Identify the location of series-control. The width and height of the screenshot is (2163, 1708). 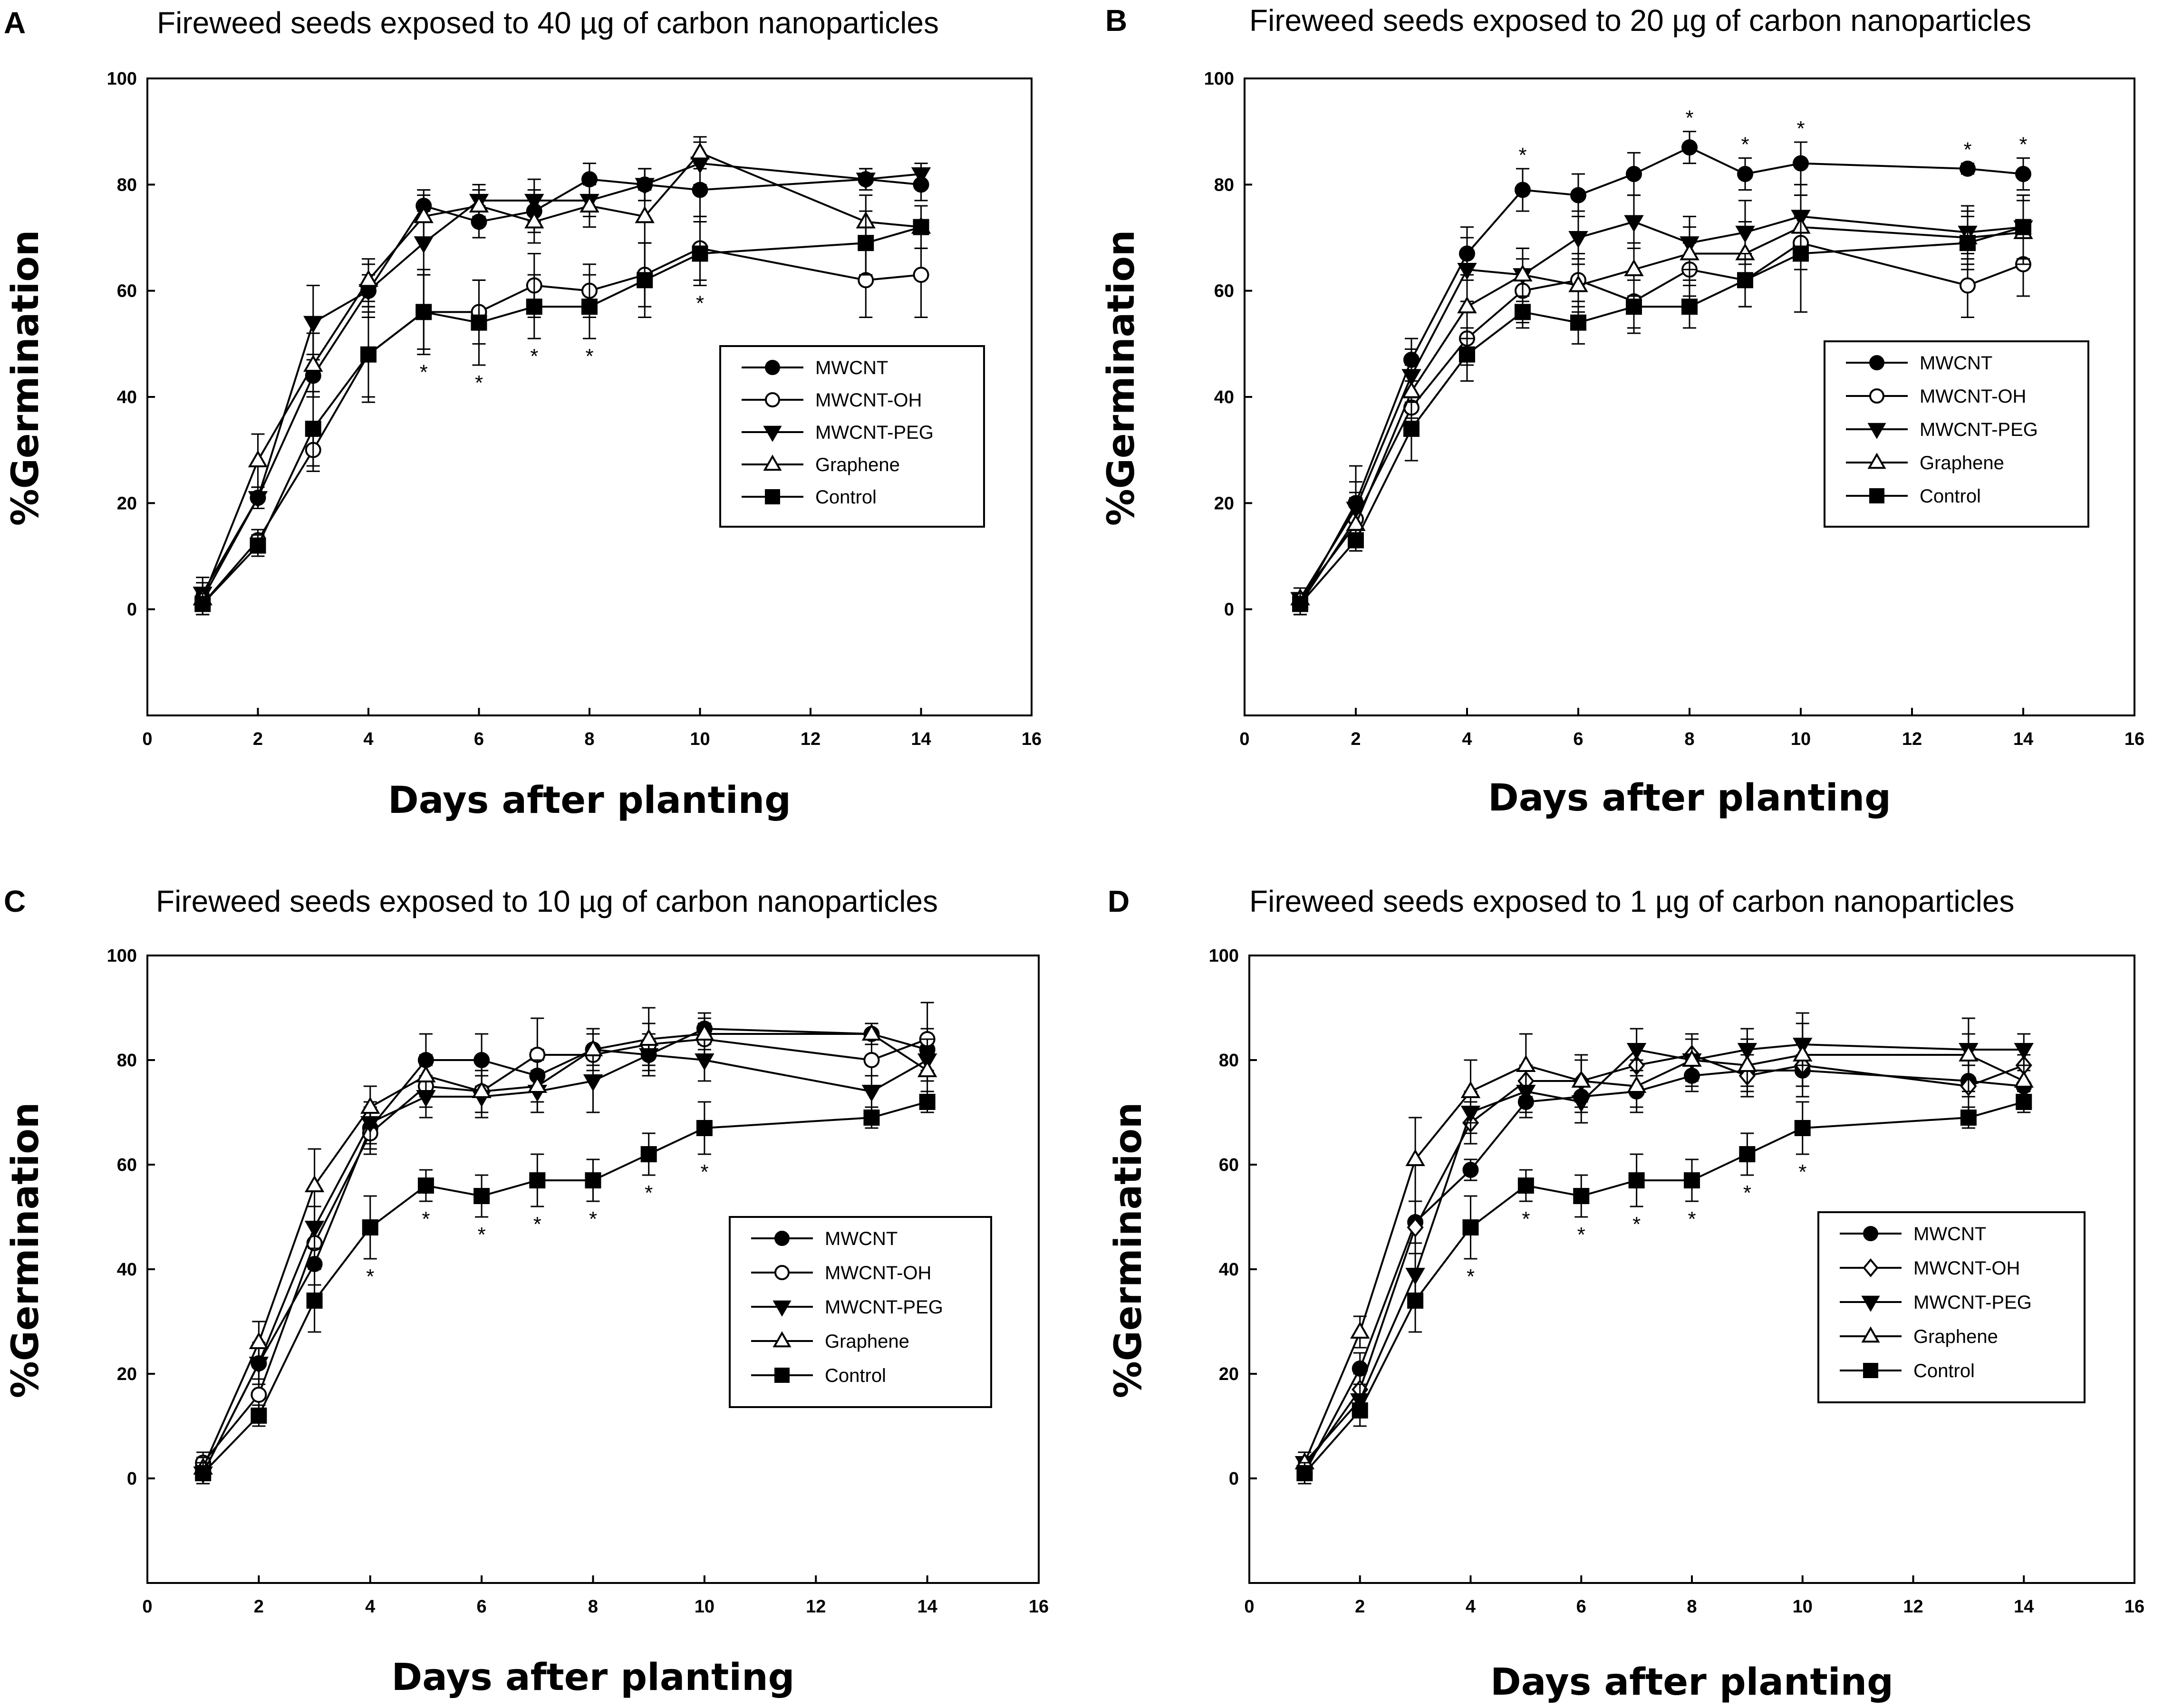
(561, 411).